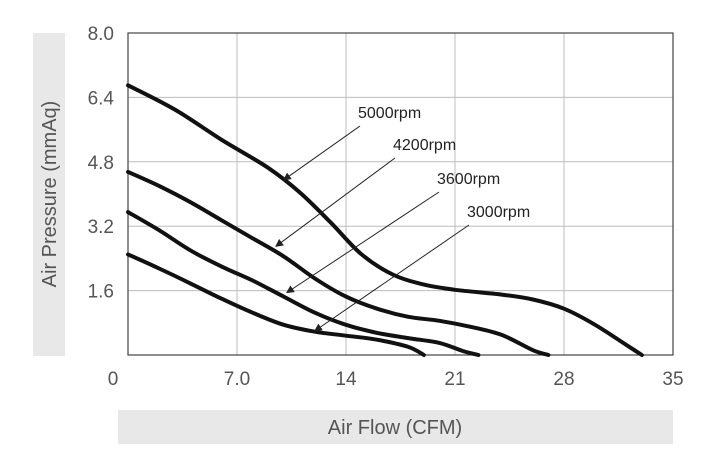 The width and height of the screenshot is (720, 470). Describe the element at coordinates (113, 379) in the screenshot. I see `x-tick-label: 0` at that location.